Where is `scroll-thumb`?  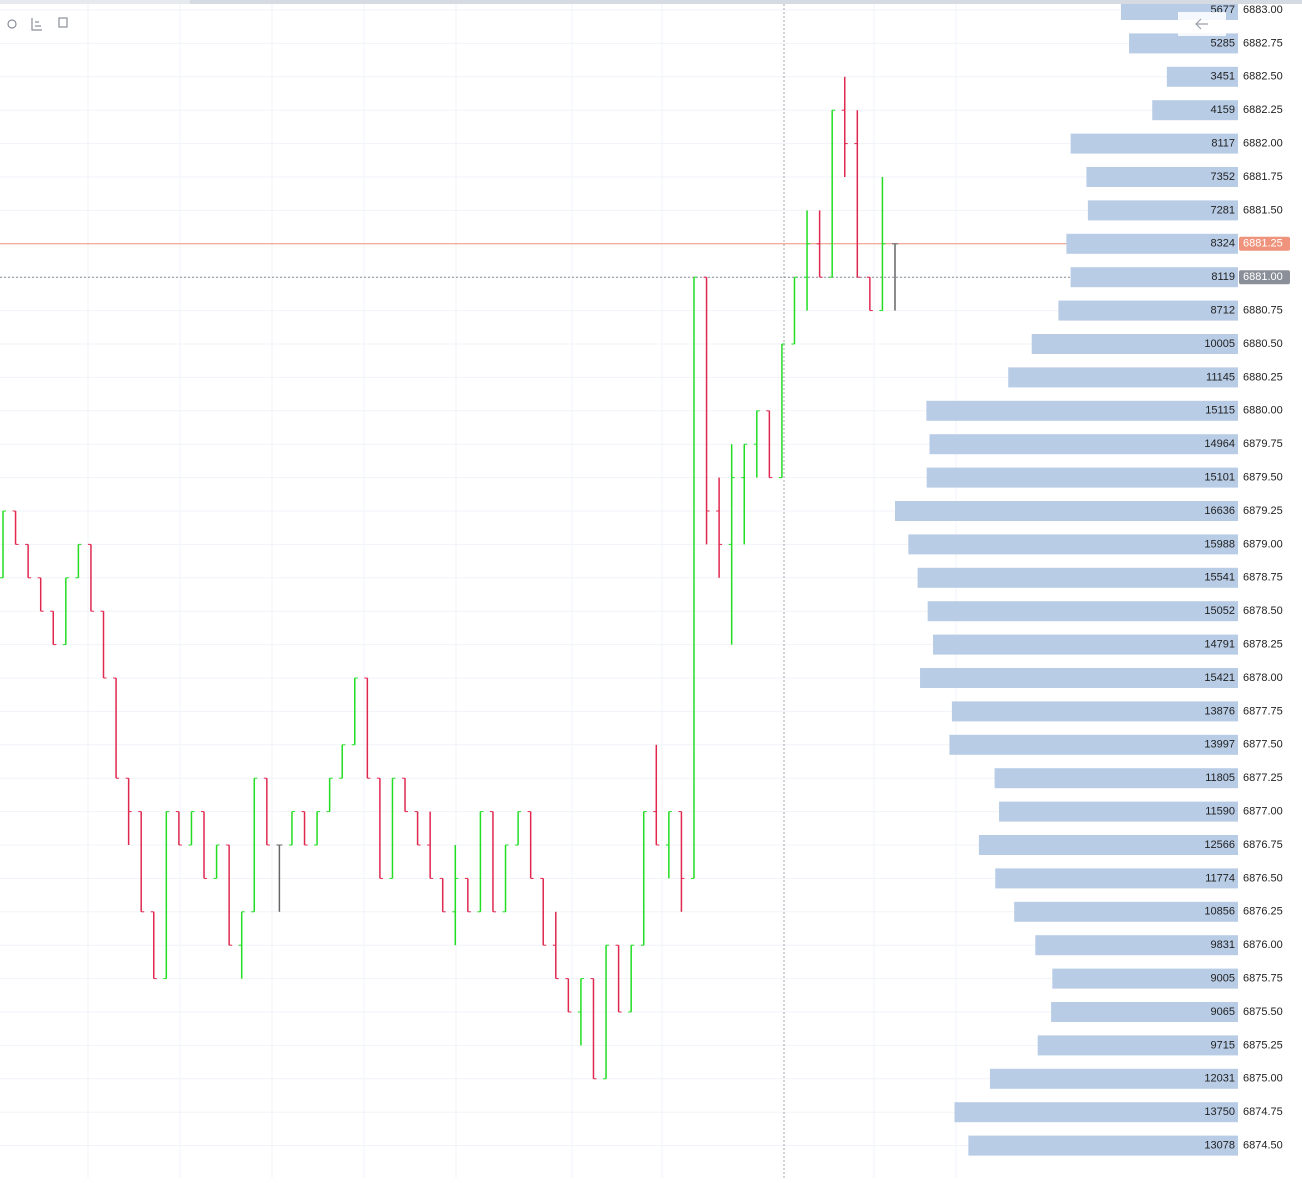 scroll-thumb is located at coordinates (746, 2).